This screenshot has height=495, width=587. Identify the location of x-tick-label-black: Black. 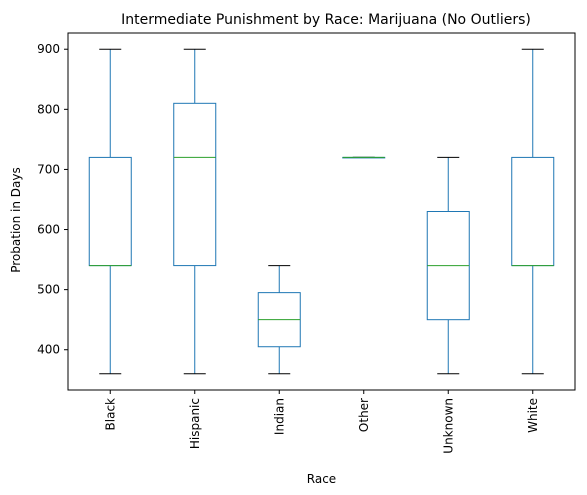
(110, 414).